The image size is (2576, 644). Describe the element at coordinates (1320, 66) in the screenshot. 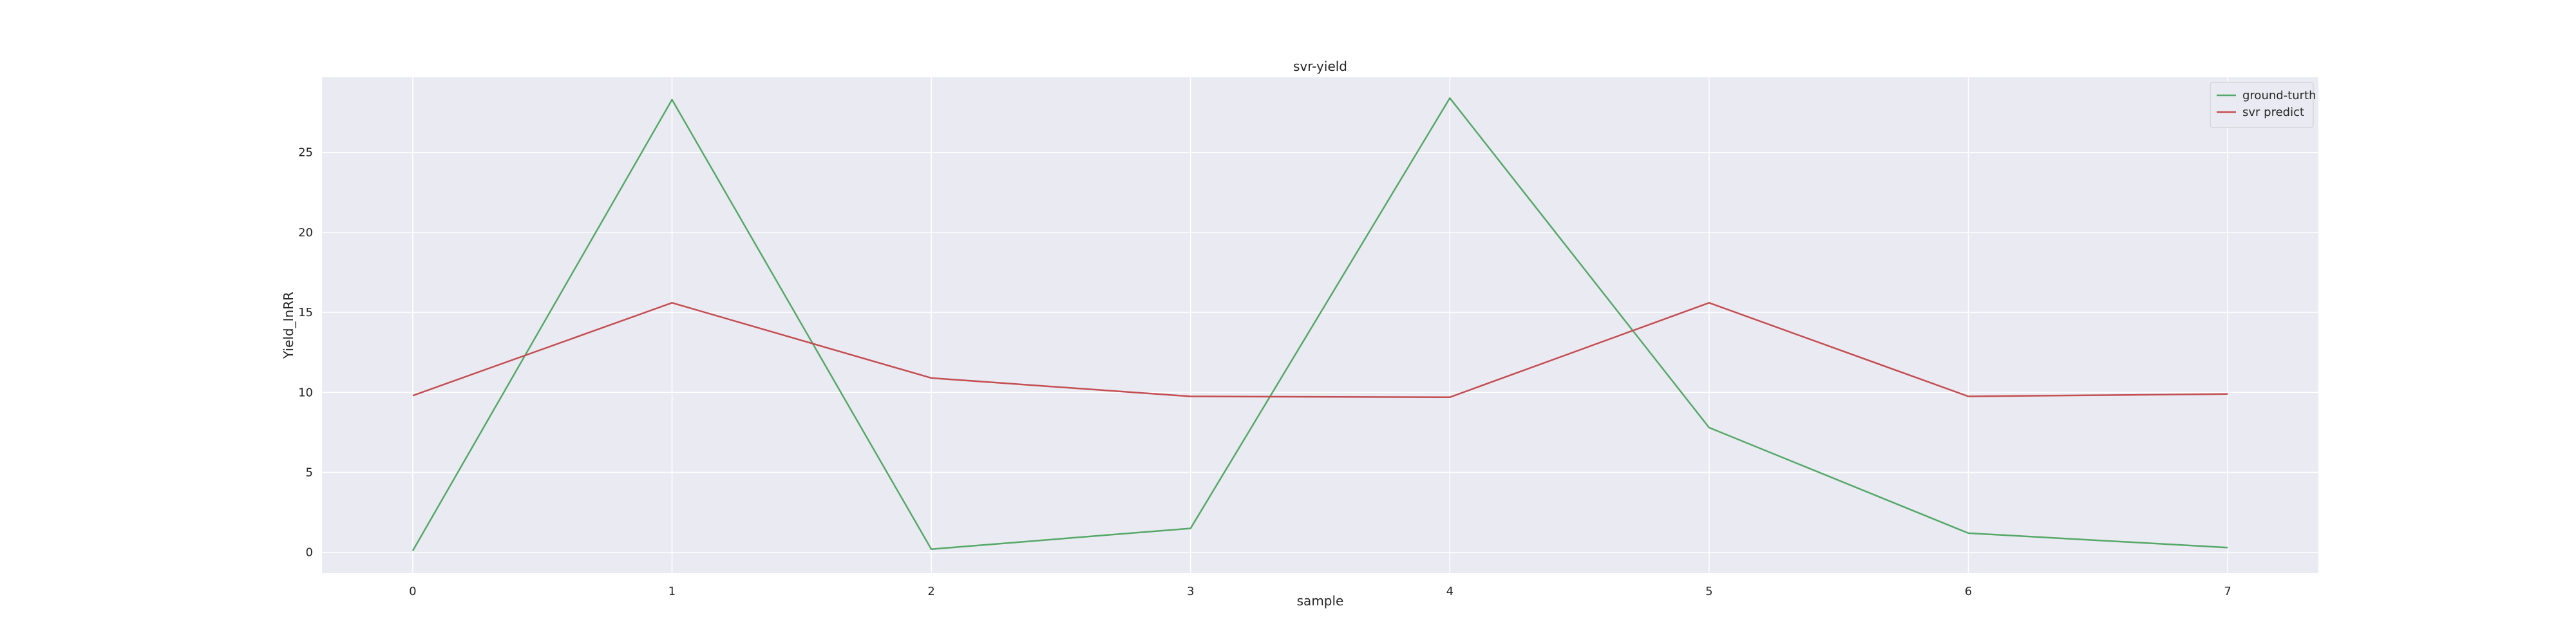

I see `chart-title: svr-yield` at that location.